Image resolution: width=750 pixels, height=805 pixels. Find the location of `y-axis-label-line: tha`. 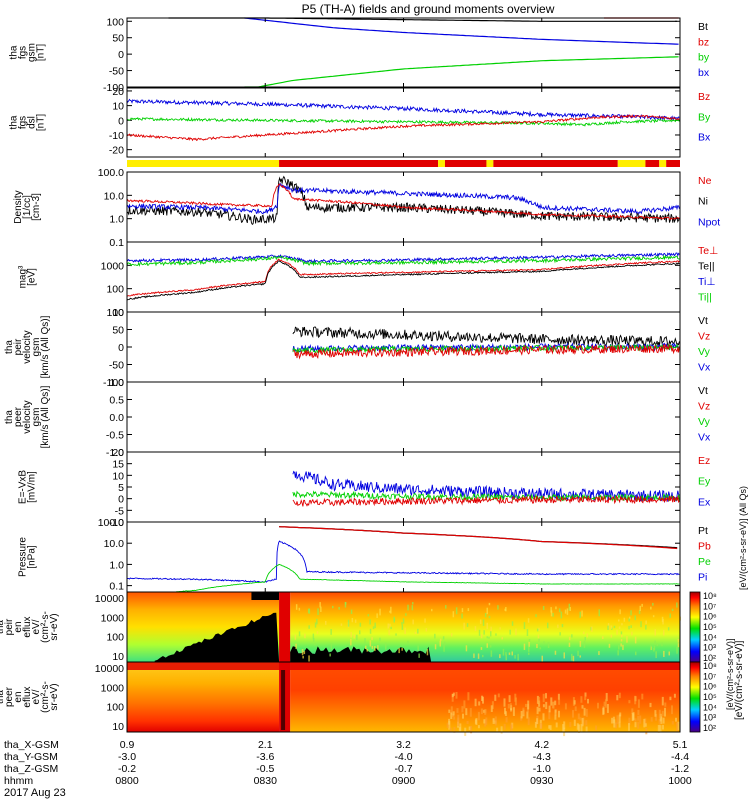

y-axis-label-line: tha is located at coordinates (14, 122).